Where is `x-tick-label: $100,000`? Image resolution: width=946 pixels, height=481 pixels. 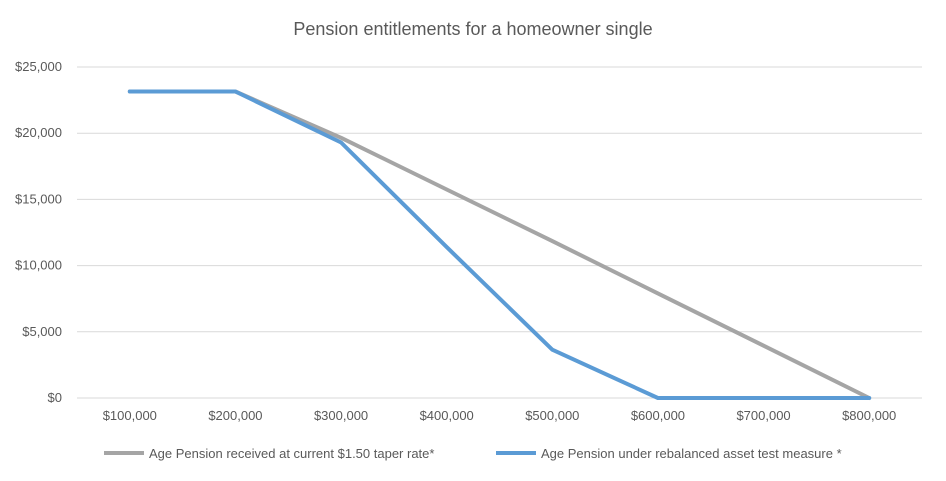
x-tick-label: $100,000 is located at coordinates (130, 415).